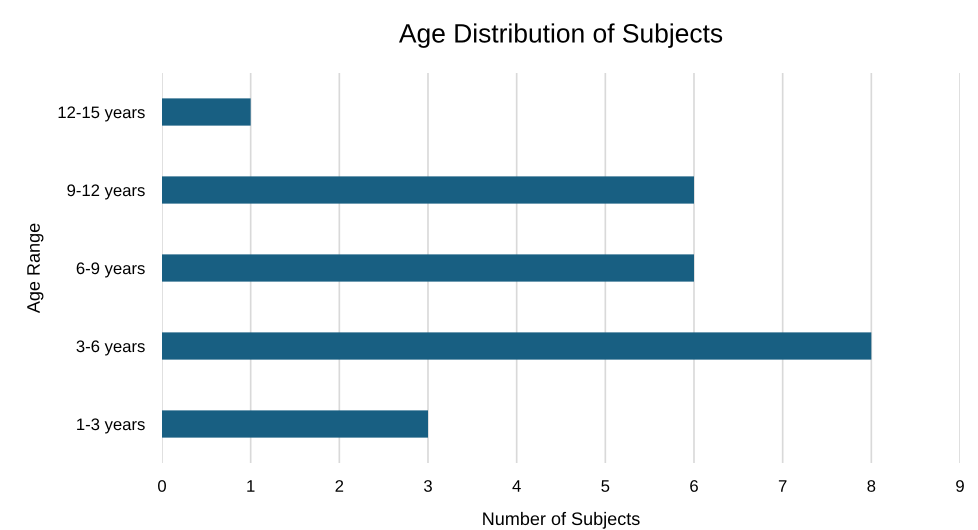 The width and height of the screenshot is (978, 530). I want to click on x-tick-label: 3, so click(428, 486).